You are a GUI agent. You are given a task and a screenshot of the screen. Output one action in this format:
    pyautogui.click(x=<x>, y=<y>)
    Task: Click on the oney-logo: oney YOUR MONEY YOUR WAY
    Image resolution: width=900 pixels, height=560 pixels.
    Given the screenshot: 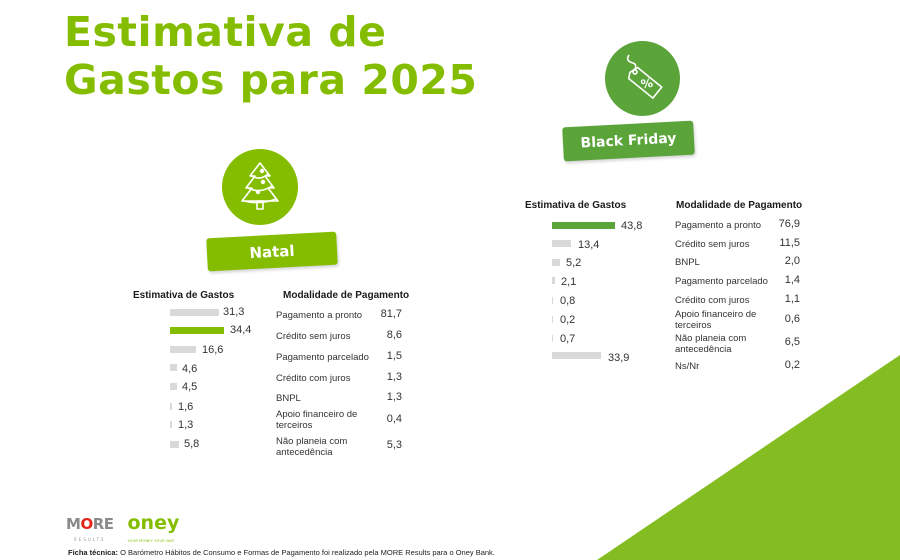 What is the action you would take?
    pyautogui.click(x=153, y=528)
    